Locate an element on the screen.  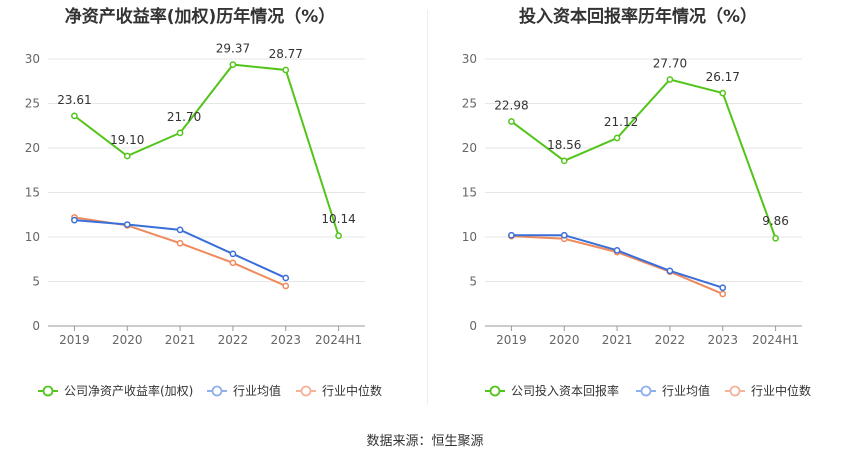
data-label: 21.70 is located at coordinates (184, 117).